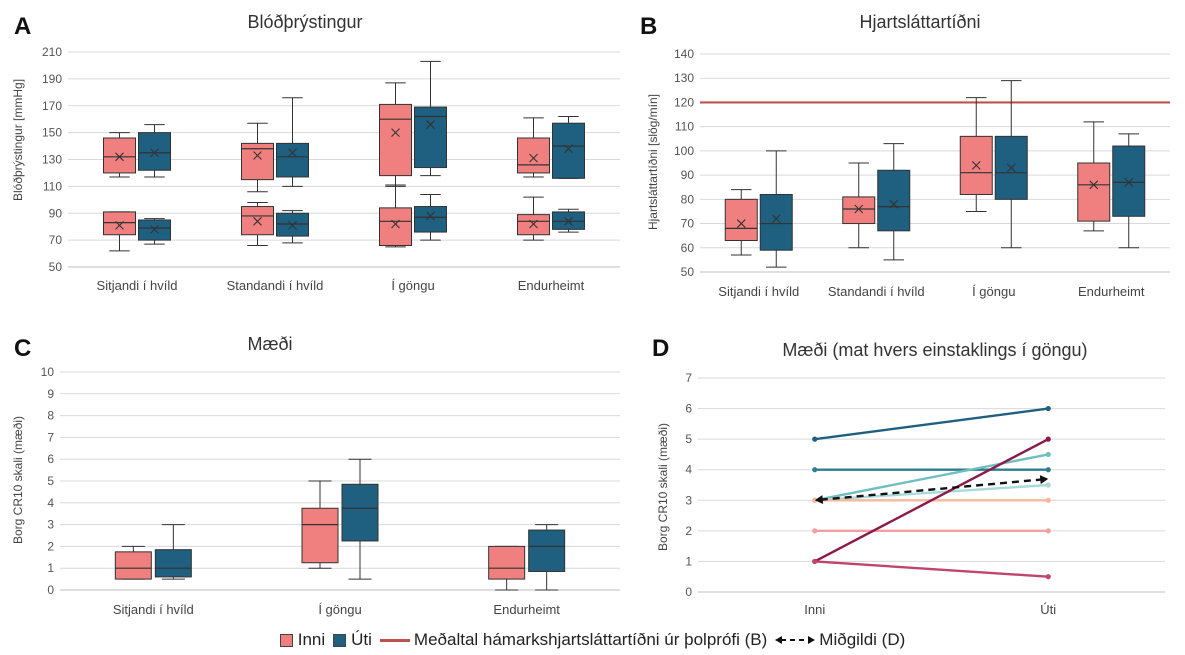 The image size is (1185, 655). I want to click on panel-d-individual-line, so click(931, 569).